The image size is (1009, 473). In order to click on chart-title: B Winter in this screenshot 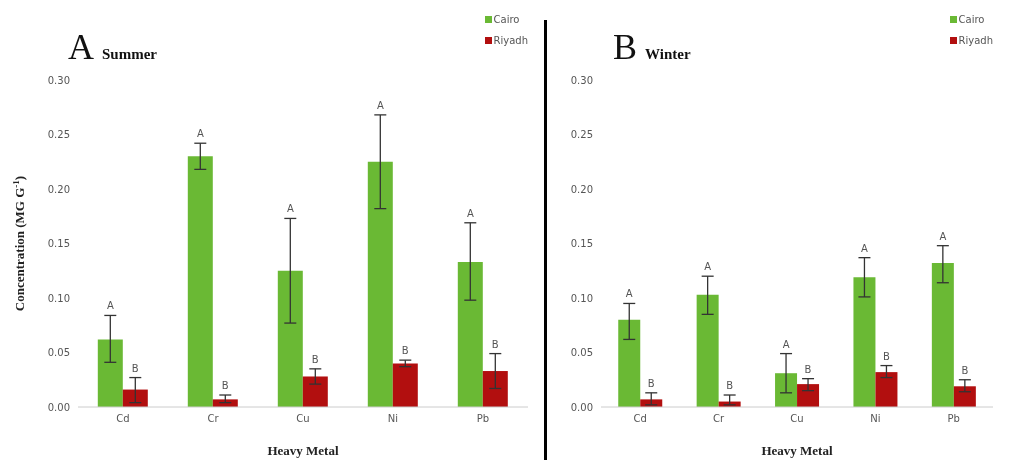, I will do `click(652, 47)`.